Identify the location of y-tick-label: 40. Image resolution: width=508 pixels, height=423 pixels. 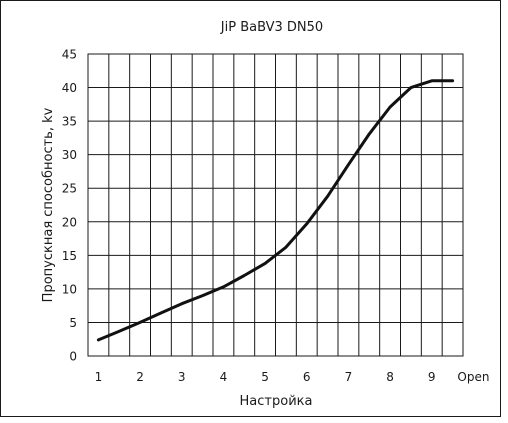
(69, 88).